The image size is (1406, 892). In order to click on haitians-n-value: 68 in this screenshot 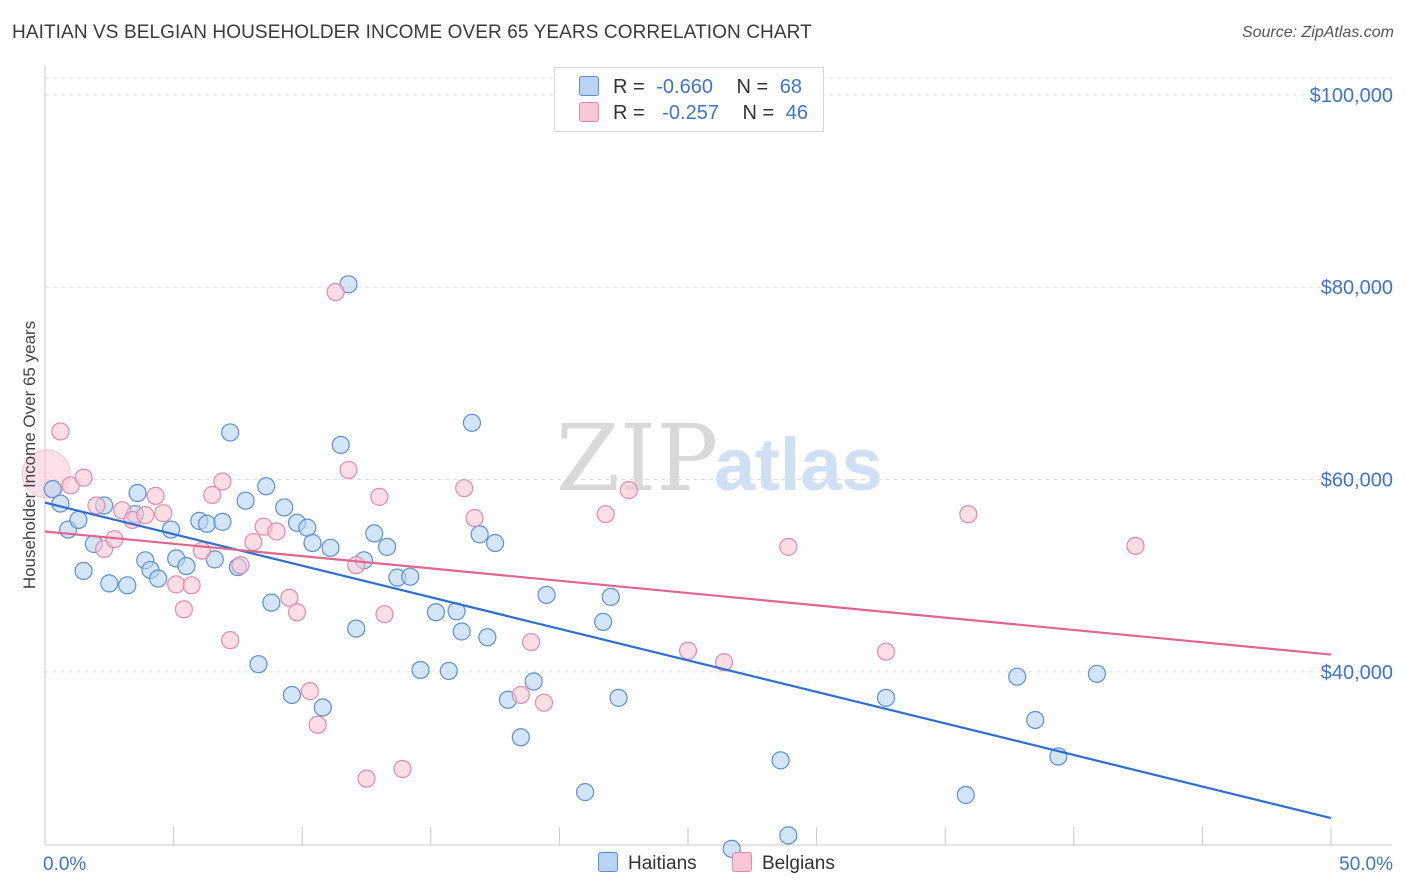, I will do `click(791, 87)`.